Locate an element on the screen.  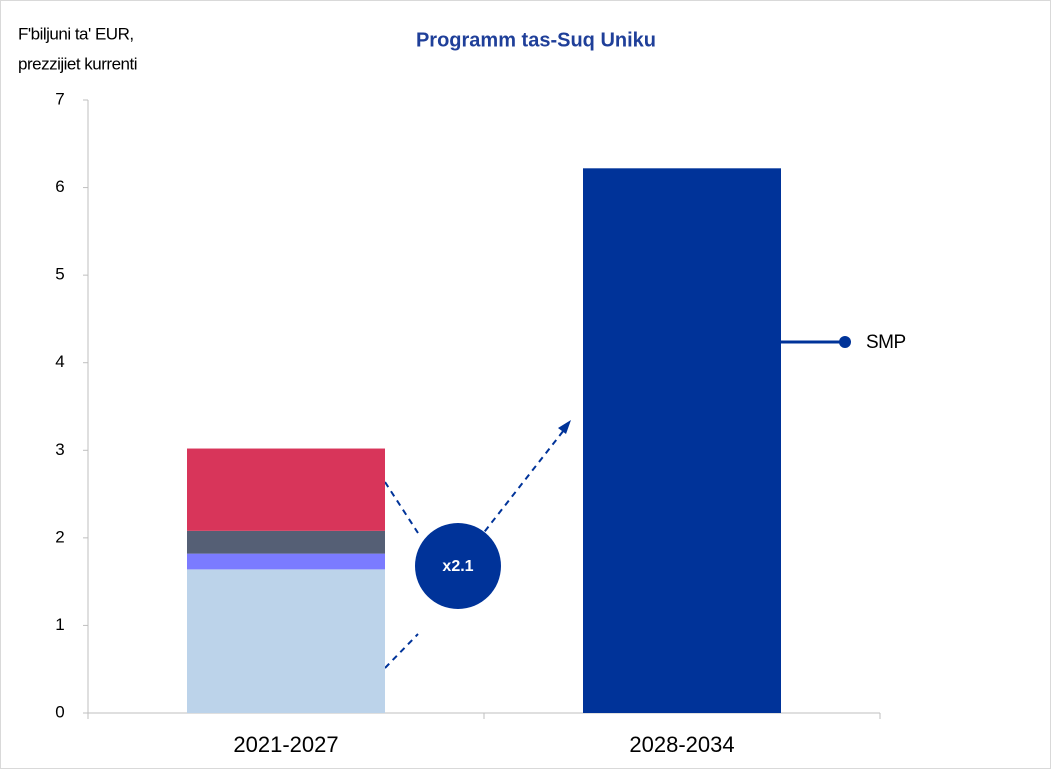
y-tick-label: 2 is located at coordinates (59, 536).